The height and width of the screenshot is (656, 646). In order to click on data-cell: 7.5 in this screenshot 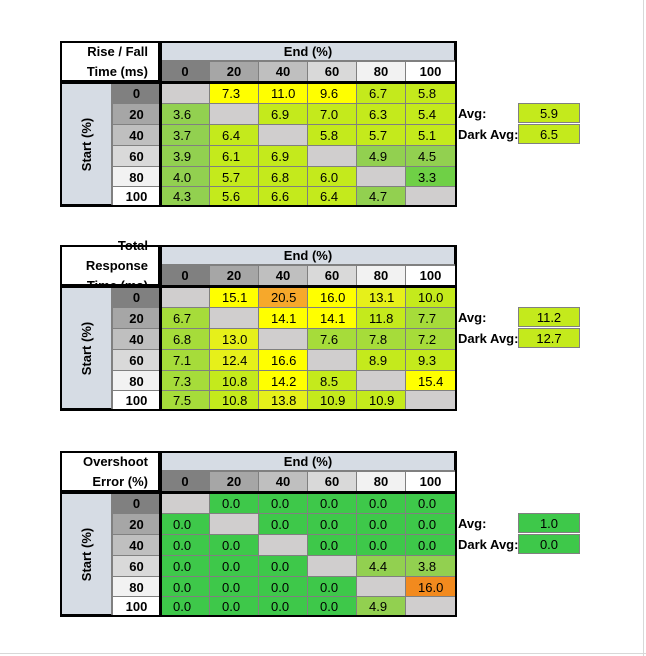, I will do `click(185, 400)`.